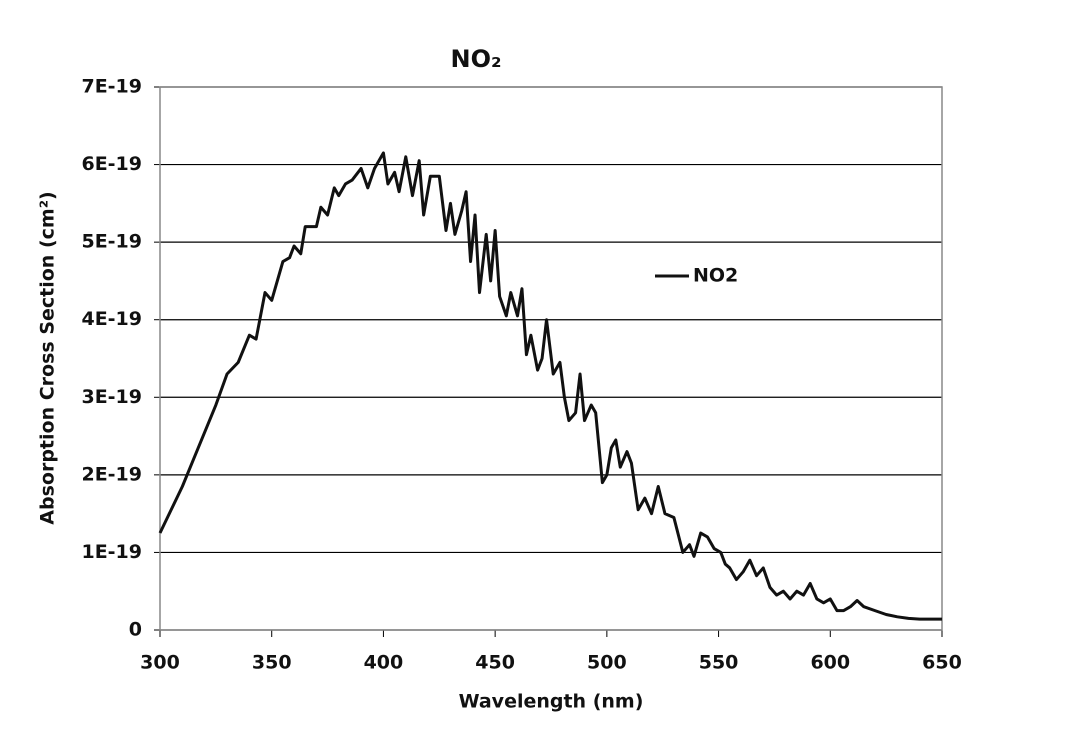 Image resolution: width=1081 pixels, height=739 pixels. Describe the element at coordinates (830, 663) in the screenshot. I see `x-tick-label: 600` at that location.